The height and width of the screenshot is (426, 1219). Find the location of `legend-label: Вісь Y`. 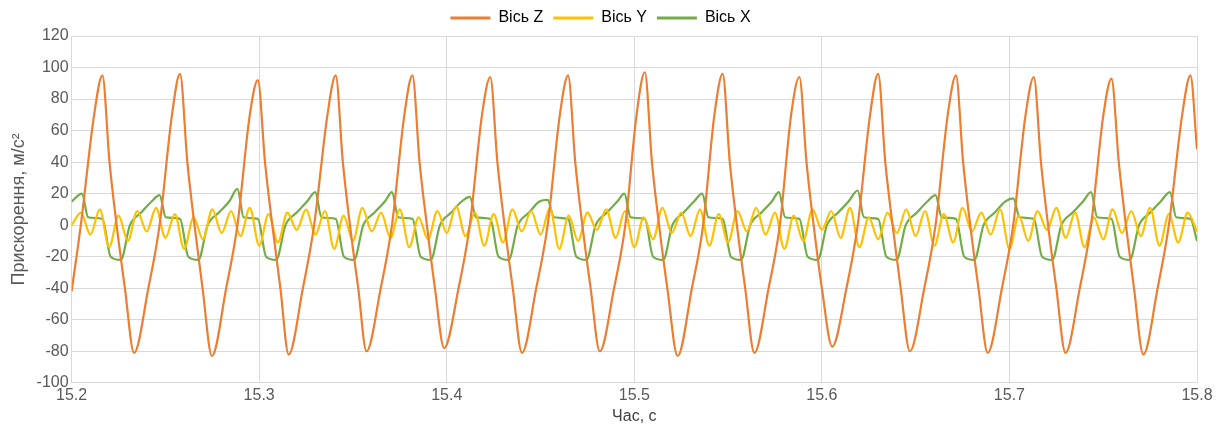

legend-label: Вісь Y is located at coordinates (624, 17).